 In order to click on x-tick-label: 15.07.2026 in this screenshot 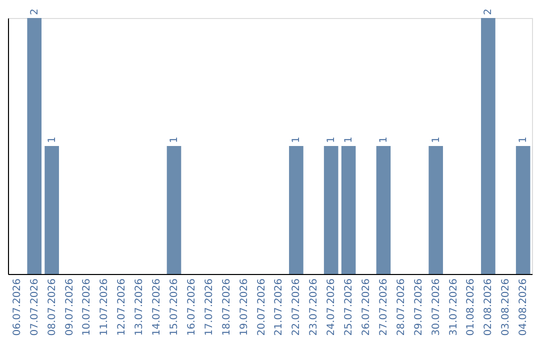, I will do `click(174, 307)`.